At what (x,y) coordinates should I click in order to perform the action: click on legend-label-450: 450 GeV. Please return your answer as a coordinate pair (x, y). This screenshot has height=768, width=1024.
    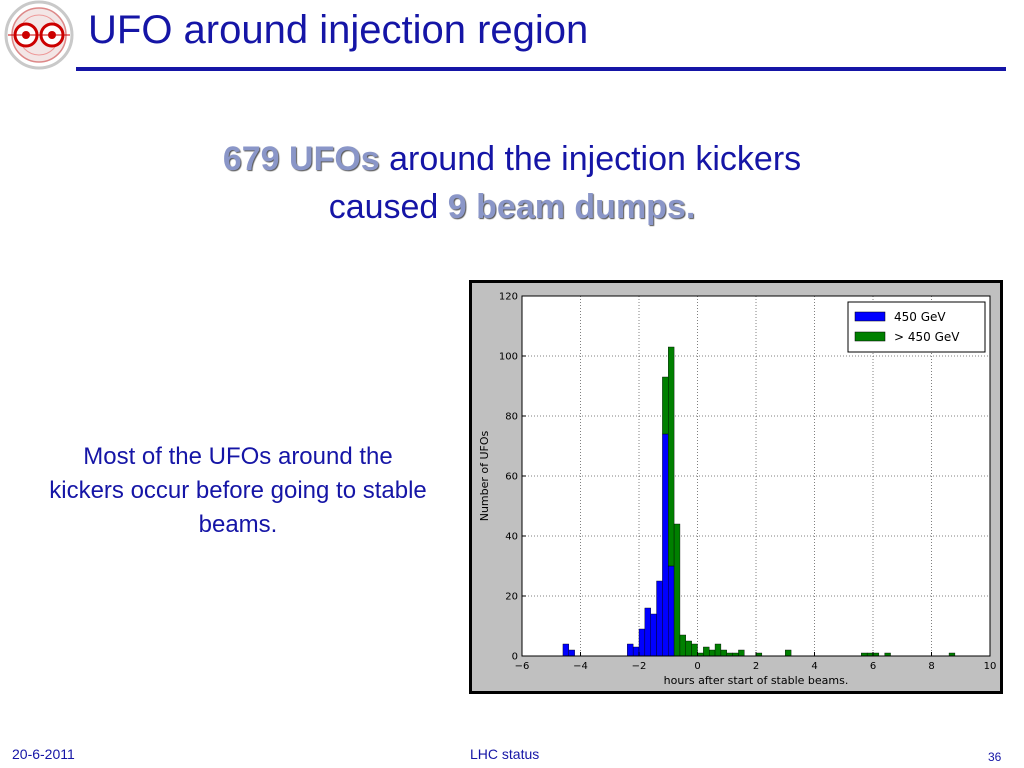
    Looking at the image, I should click on (920, 317).